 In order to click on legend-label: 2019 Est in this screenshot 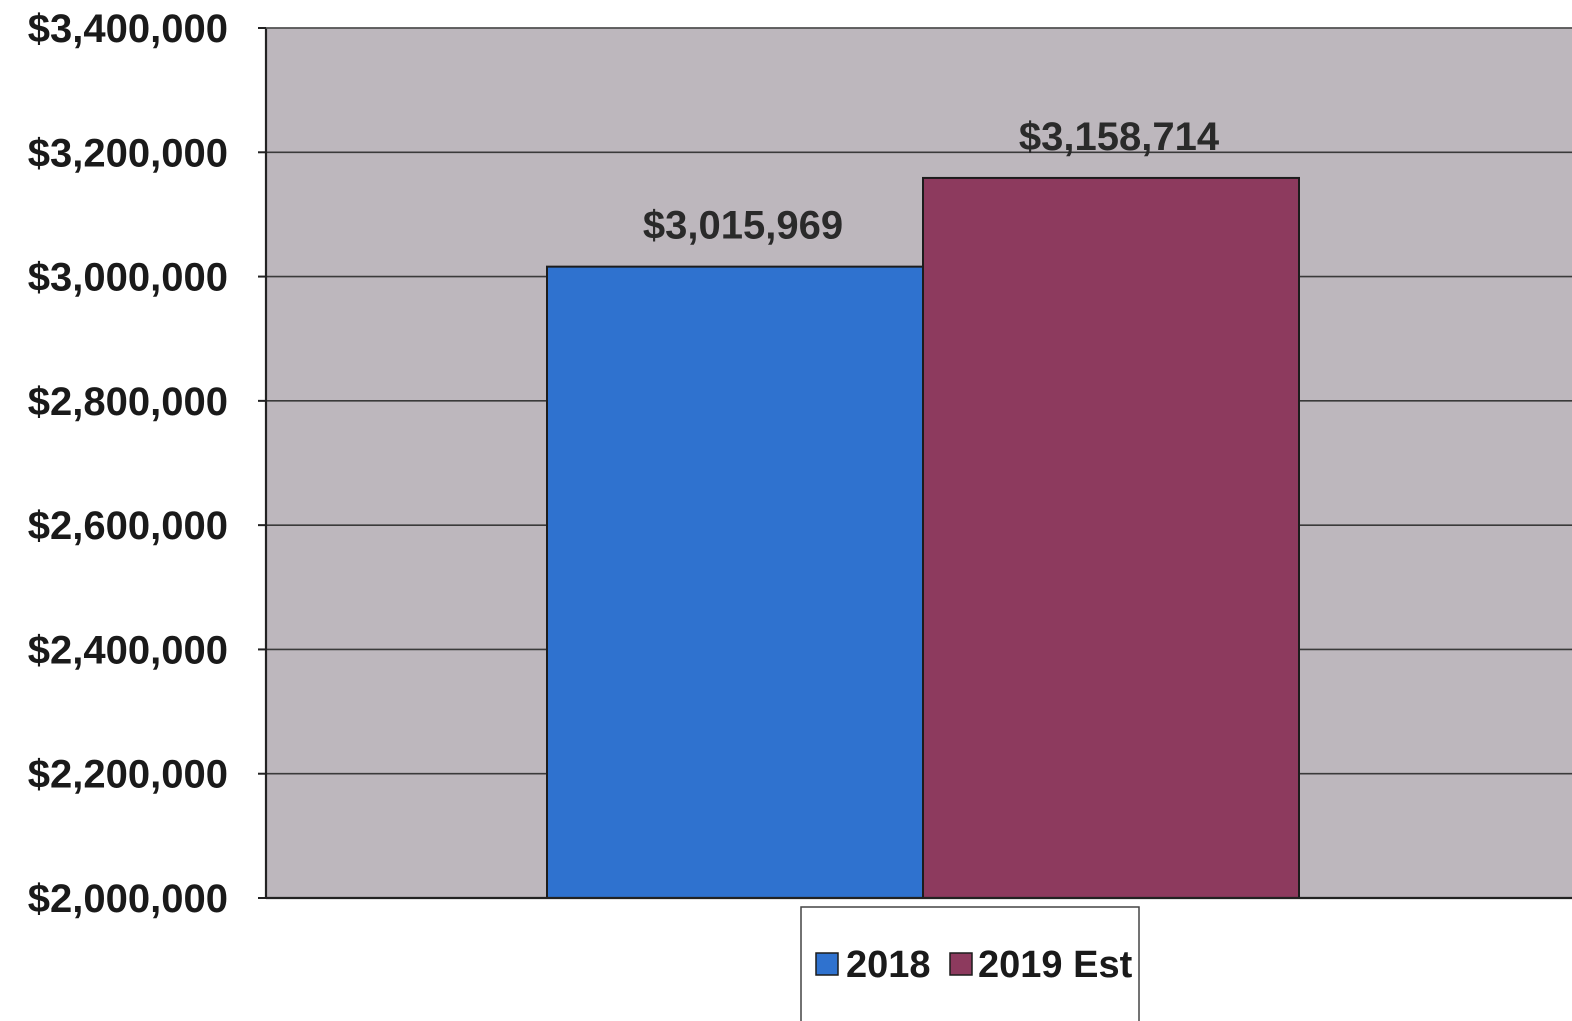, I will do `click(1055, 965)`.